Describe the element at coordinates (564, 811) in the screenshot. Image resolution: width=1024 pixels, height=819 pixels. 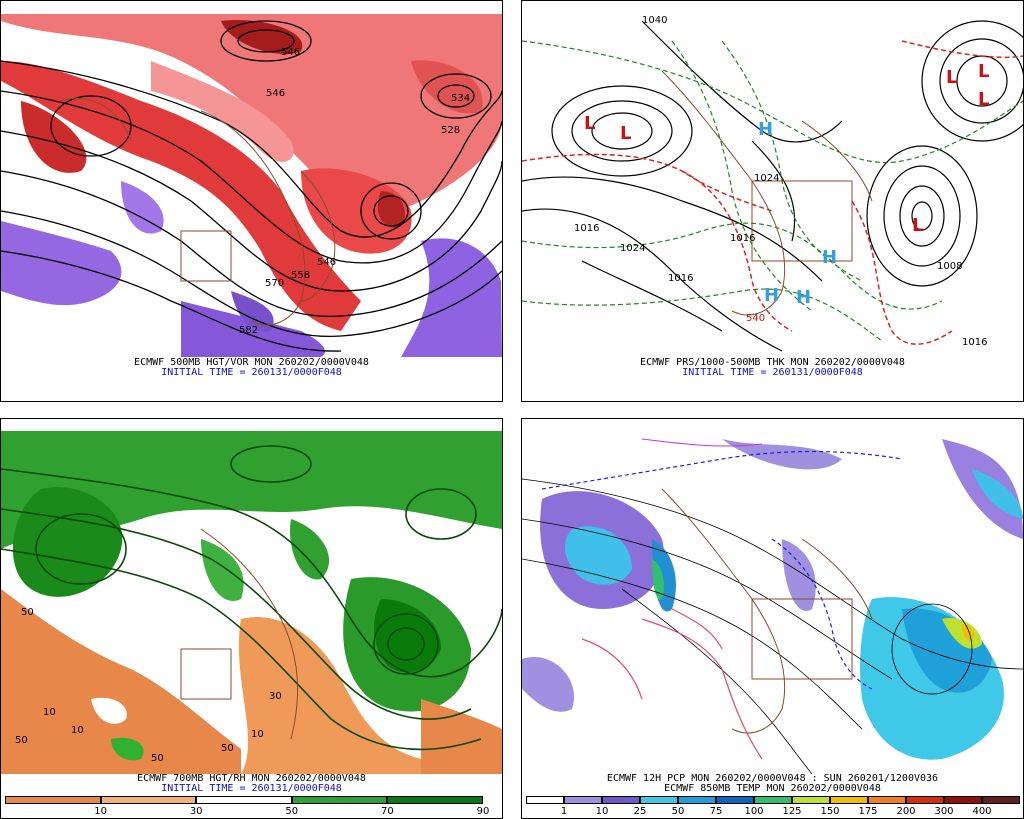
I see `legend-tick-label: 1` at that location.